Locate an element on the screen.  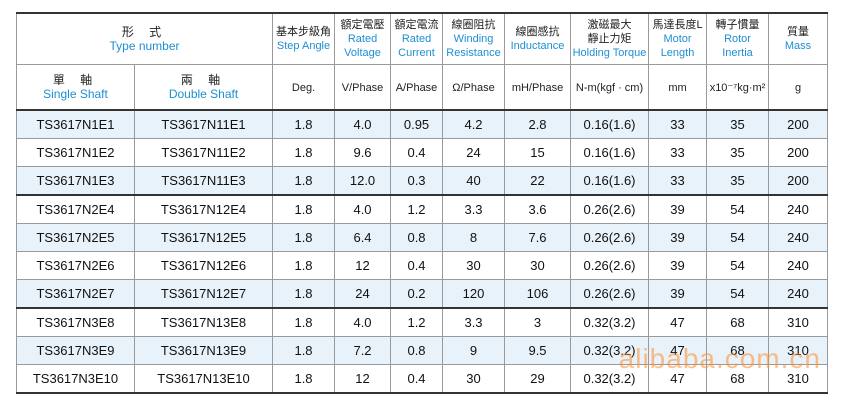
cell-inductance: 9.5 is located at coordinates (538, 350).